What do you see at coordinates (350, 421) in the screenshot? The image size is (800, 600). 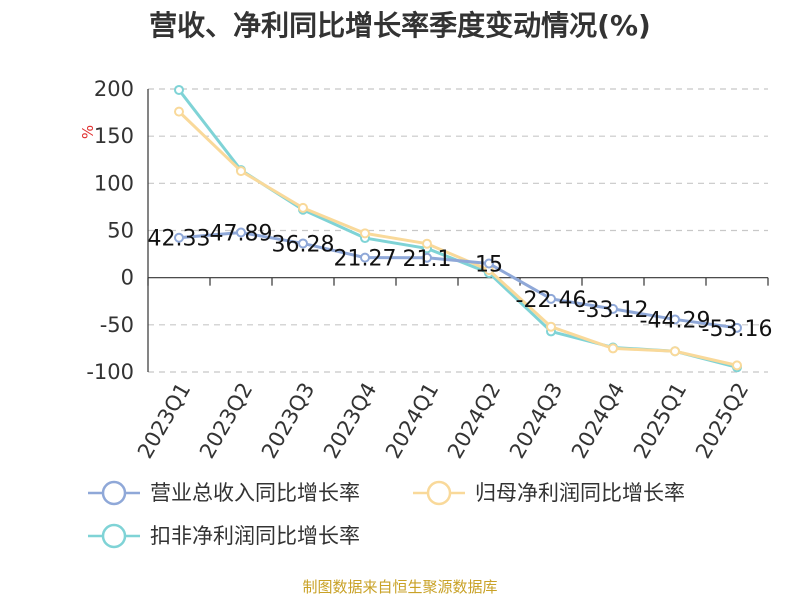 I see `x-tick-label: 2023Q4` at bounding box center [350, 421].